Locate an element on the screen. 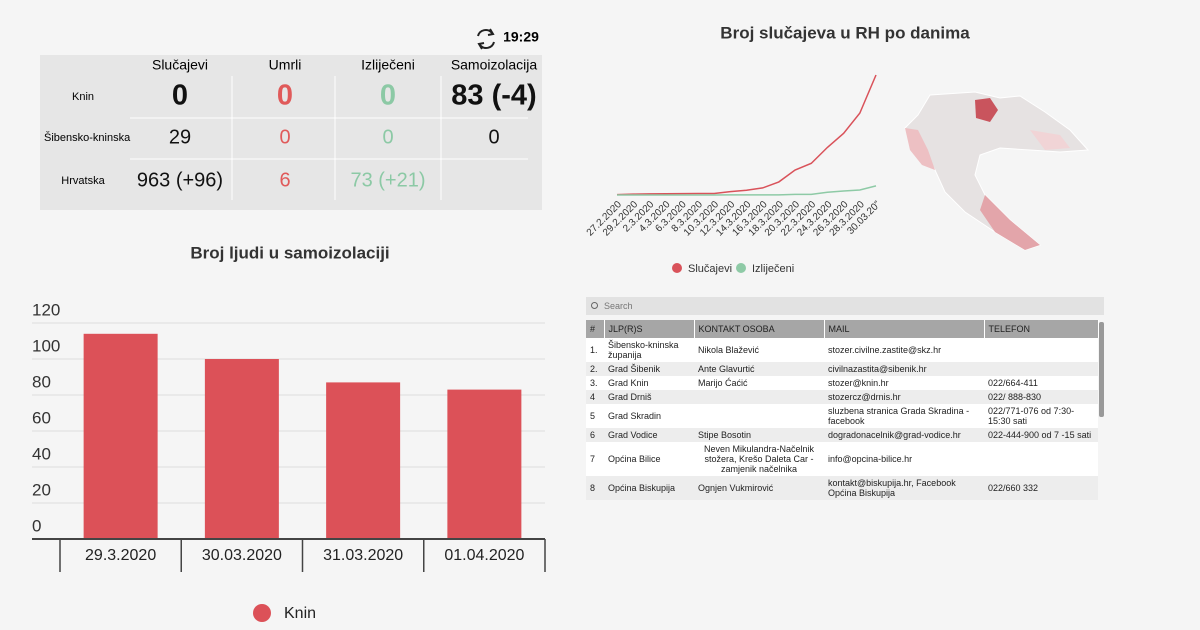 This screenshot has width=1200, height=630. y-tick-label: 60 is located at coordinates (41, 417).